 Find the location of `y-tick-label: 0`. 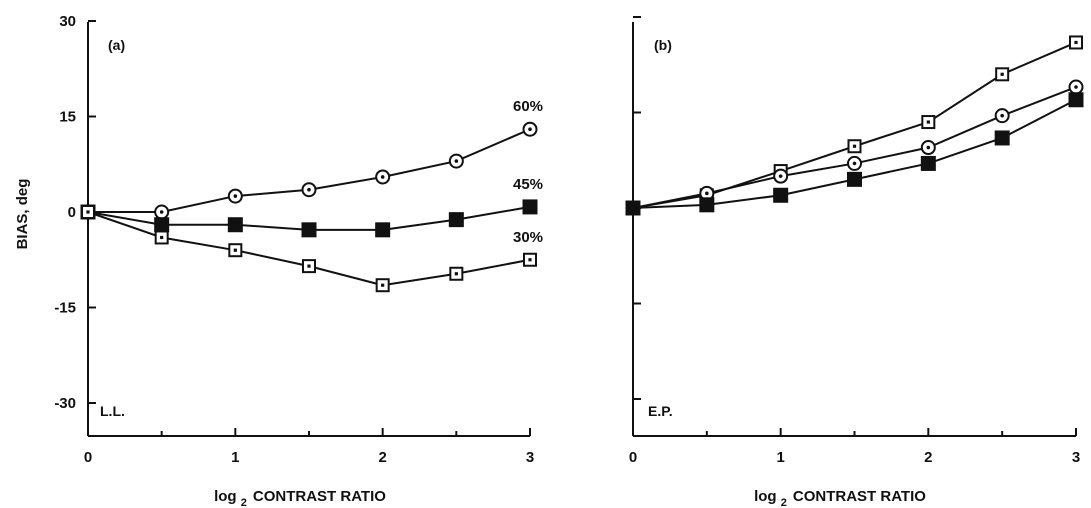

y-tick-label: 0 is located at coordinates (72, 212).